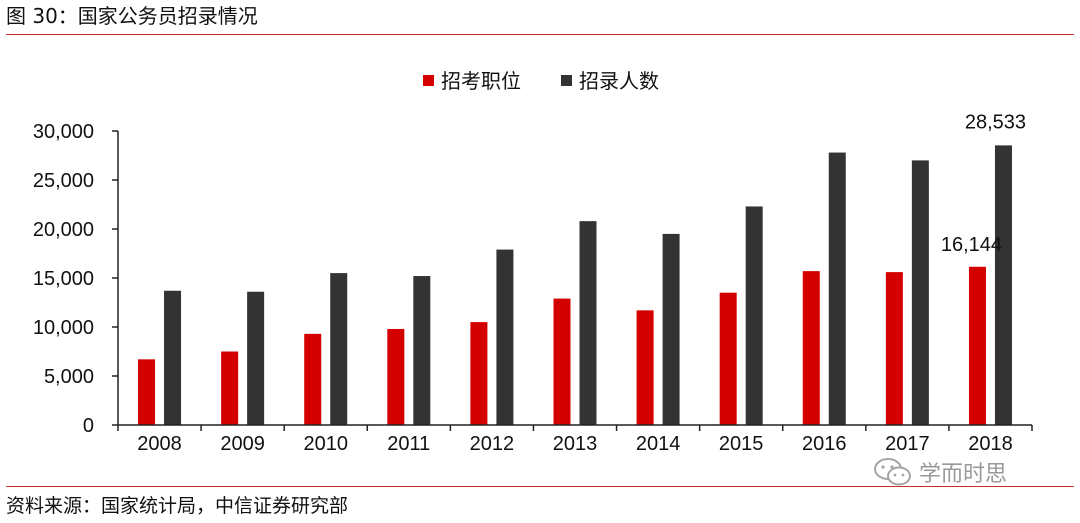  I want to click on x-tick-label: 2012, so click(492, 444).